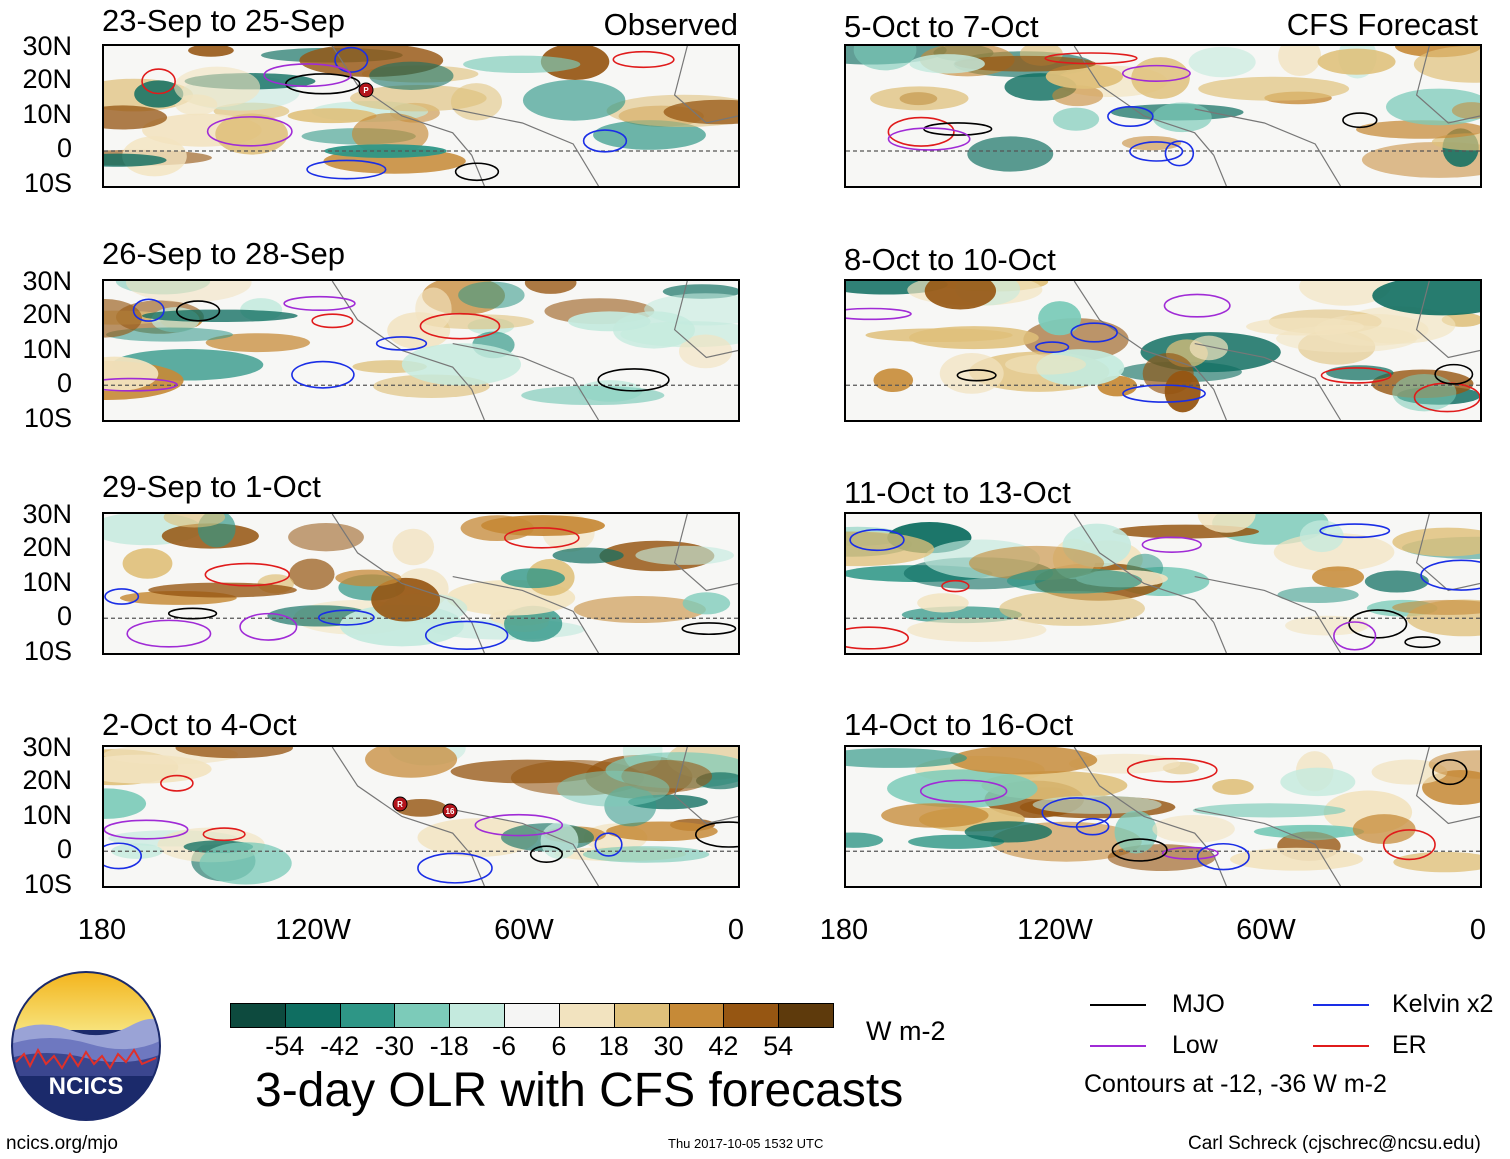 This screenshot has height=1159, width=1510. Describe the element at coordinates (86, 1086) in the screenshot. I see `logo-text: NCICS` at that location.